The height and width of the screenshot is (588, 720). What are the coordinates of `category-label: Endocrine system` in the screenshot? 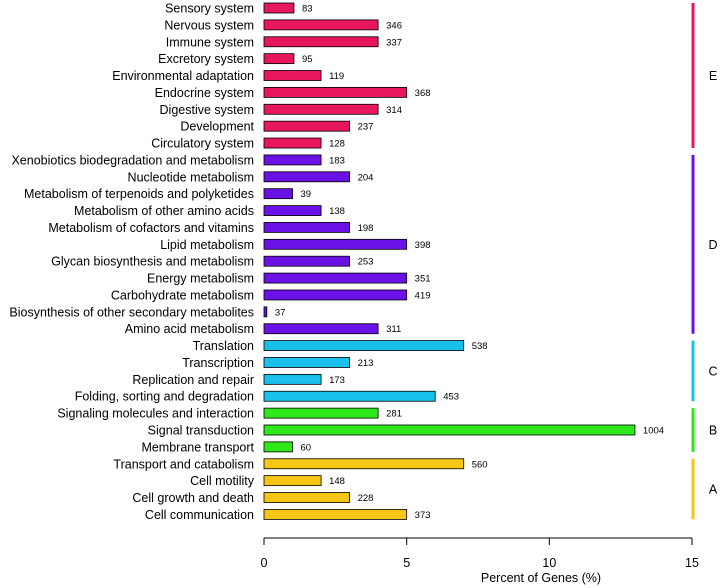 It's located at (204, 93).